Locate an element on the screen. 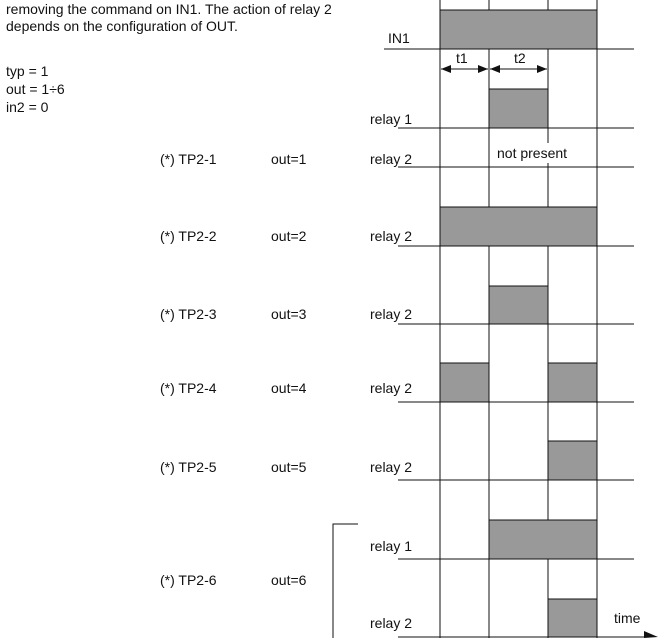  mode-6-out: out=6 is located at coordinates (289, 580).